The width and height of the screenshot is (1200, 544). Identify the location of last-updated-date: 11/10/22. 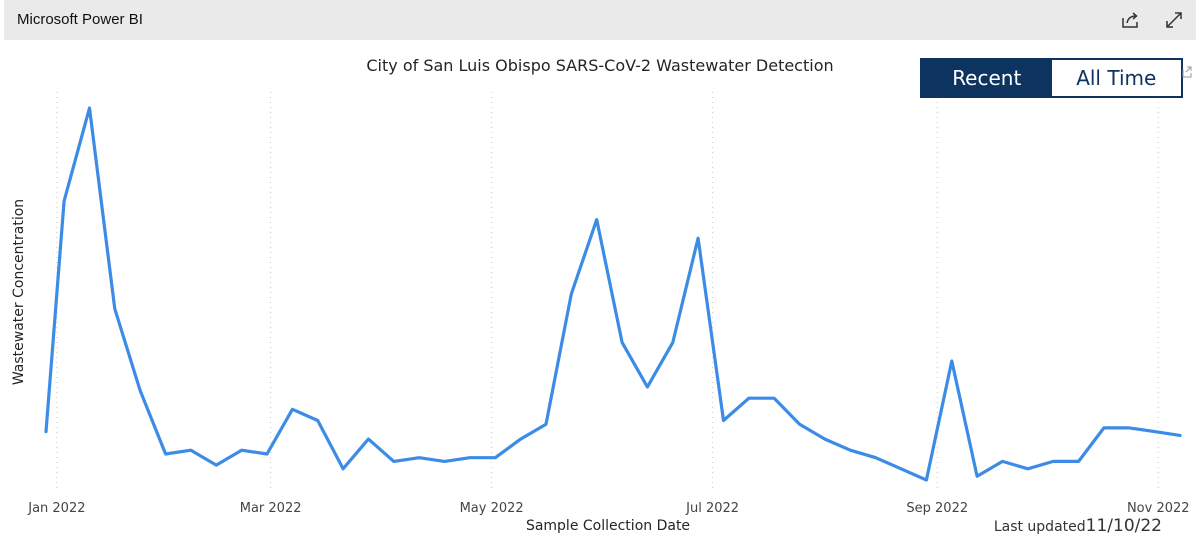
(1123, 526).